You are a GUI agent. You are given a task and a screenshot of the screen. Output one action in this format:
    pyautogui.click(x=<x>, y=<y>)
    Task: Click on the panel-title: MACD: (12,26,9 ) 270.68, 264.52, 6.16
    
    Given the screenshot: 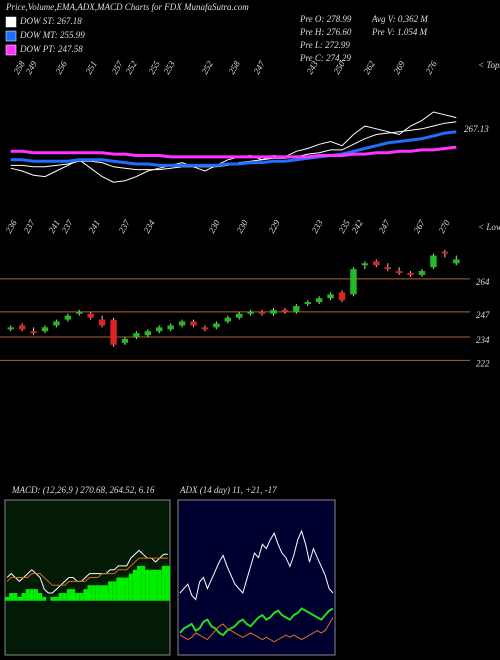 What is the action you would take?
    pyautogui.click(x=83, y=490)
    